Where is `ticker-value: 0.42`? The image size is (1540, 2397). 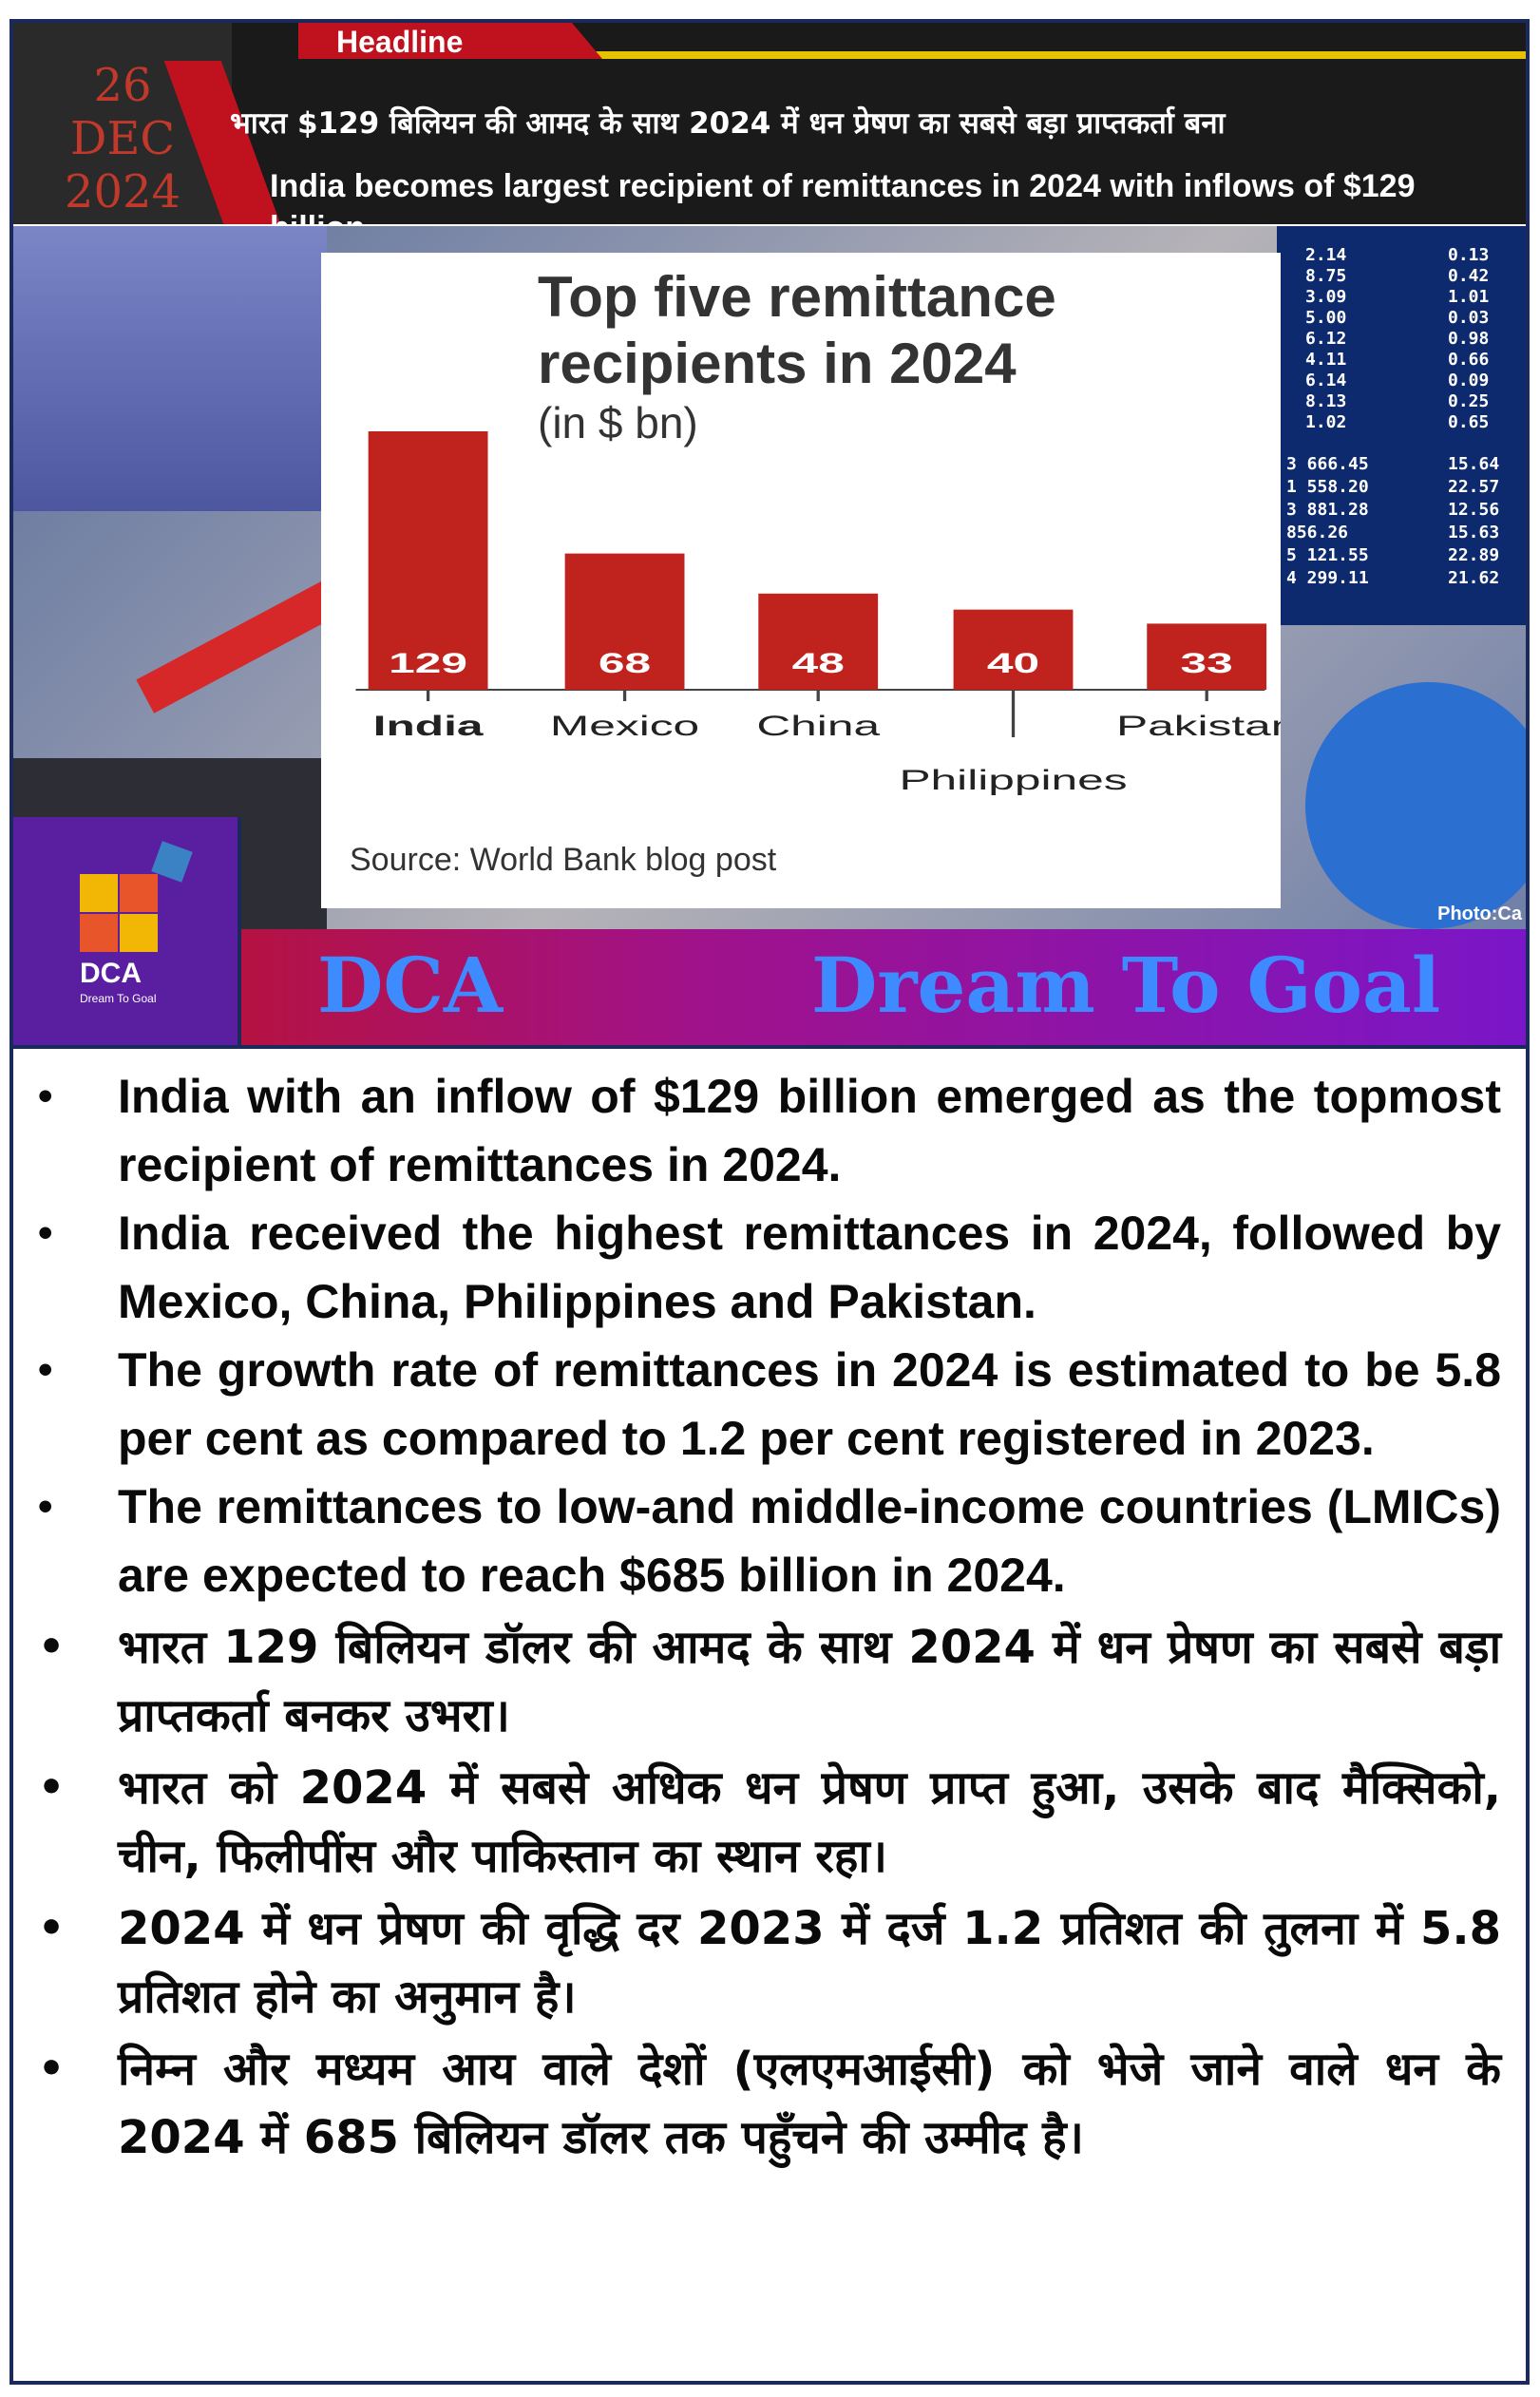
ticker-value: 0.42 is located at coordinates (1469, 276).